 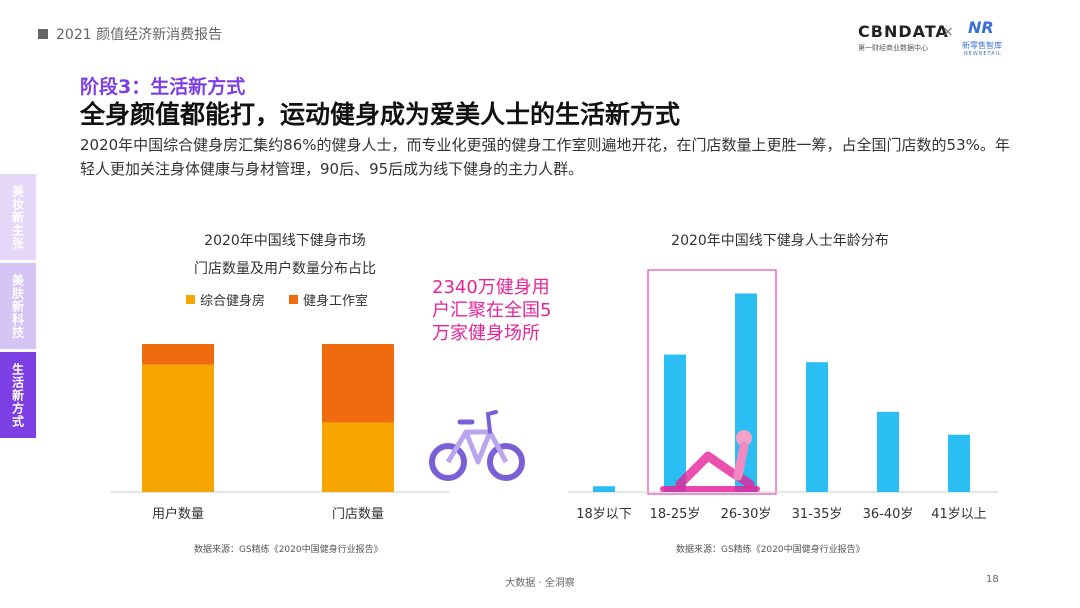 What do you see at coordinates (178, 514) in the screenshot?
I see `tick-label-users: 用户数量` at bounding box center [178, 514].